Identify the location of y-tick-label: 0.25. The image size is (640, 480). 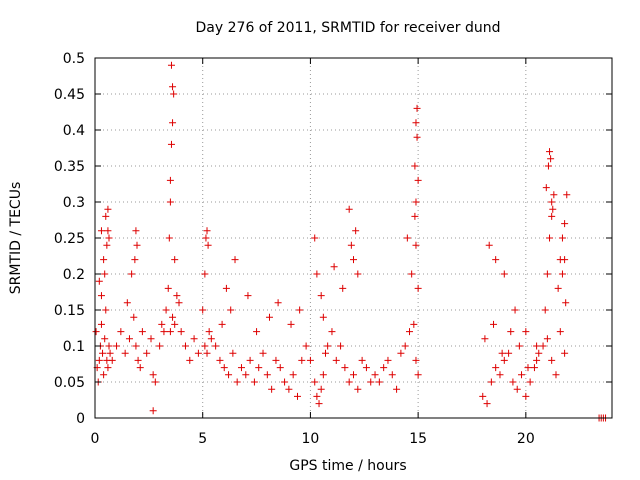
(69, 239).